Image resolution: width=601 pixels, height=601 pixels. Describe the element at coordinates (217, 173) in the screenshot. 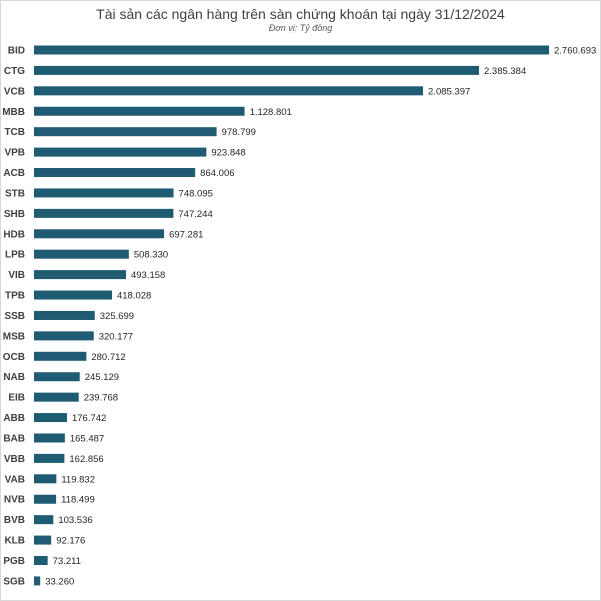

I see `value-label: 864.006` at that location.